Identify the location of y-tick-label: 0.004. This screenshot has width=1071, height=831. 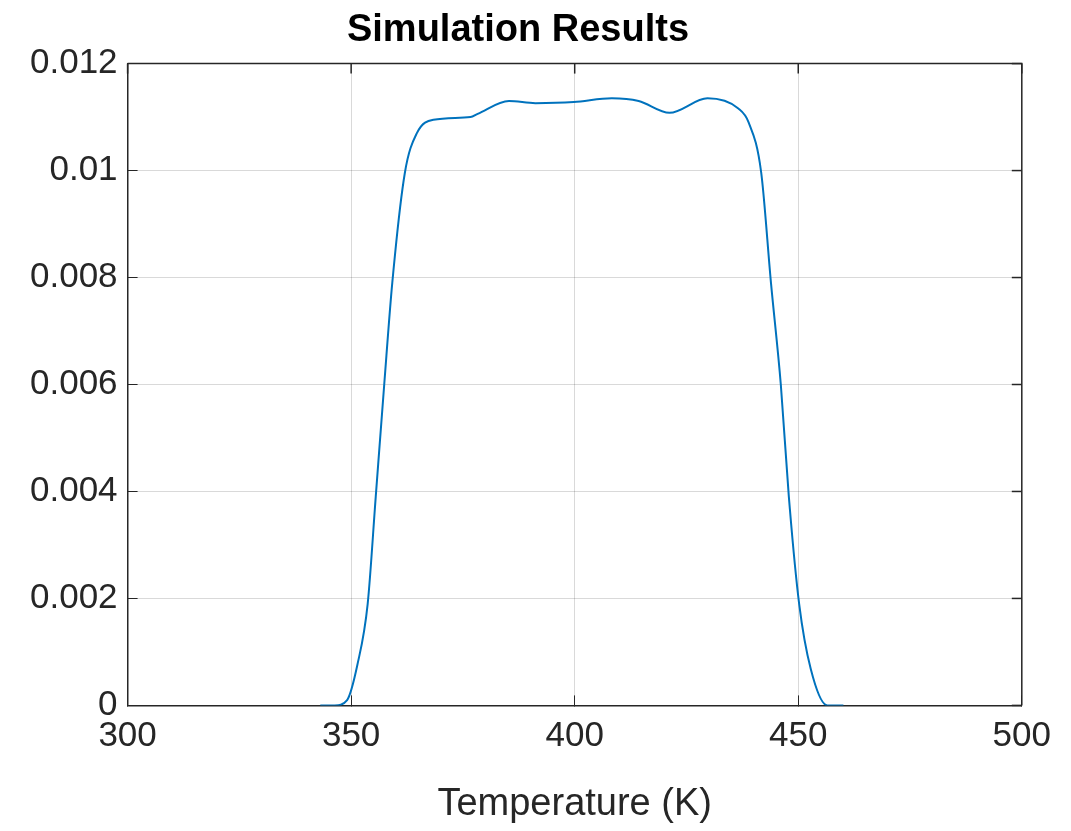
(73, 489).